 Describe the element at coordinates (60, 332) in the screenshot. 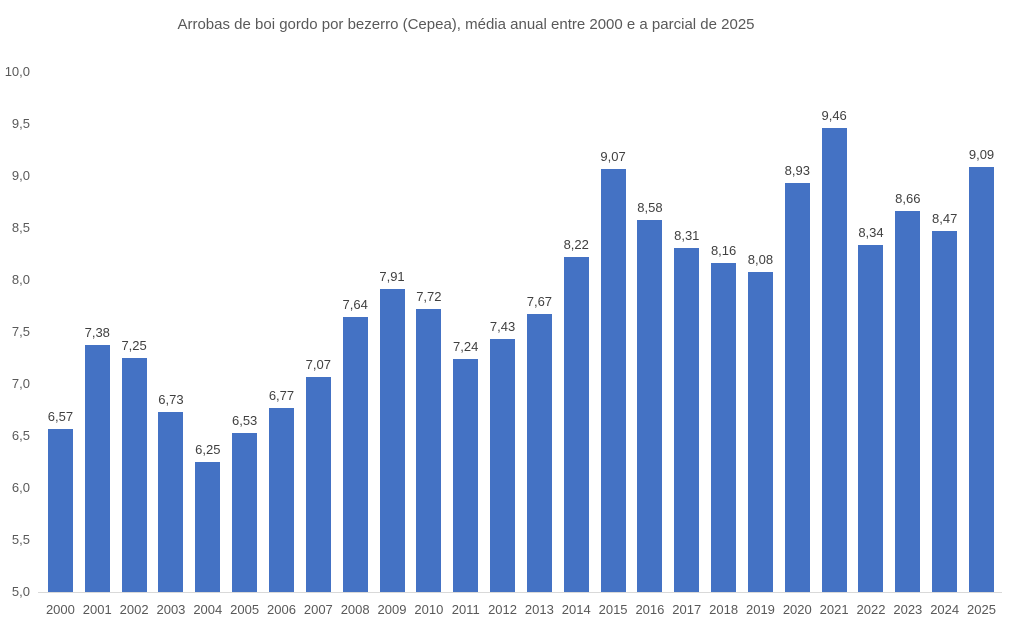

I see `bar-slot: 6,57` at that location.